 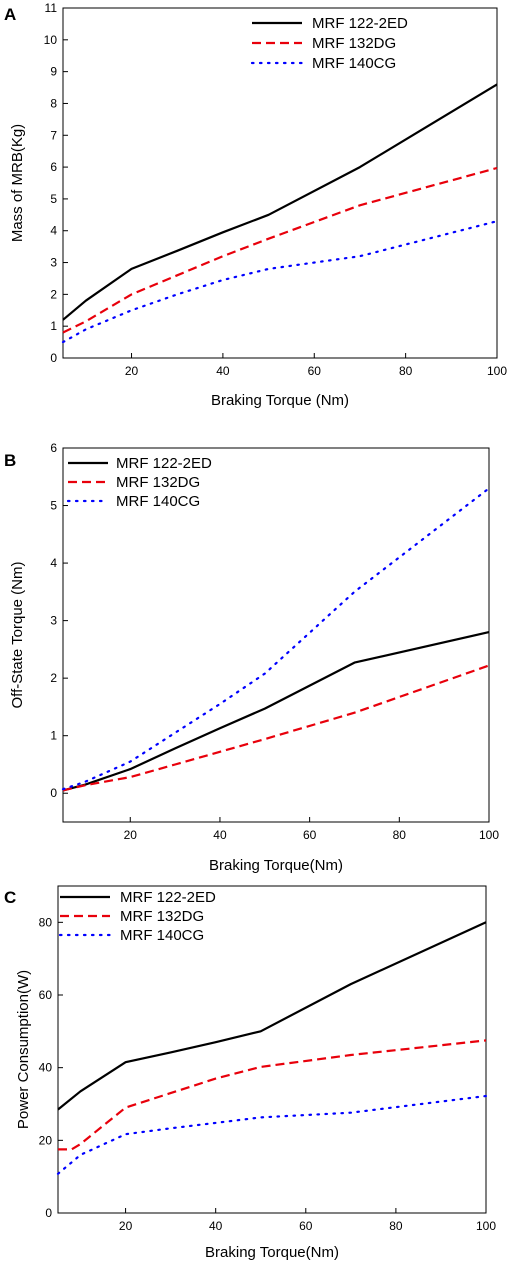 What do you see at coordinates (46, 922) in the screenshot?
I see `y-tick-label: 80` at bounding box center [46, 922].